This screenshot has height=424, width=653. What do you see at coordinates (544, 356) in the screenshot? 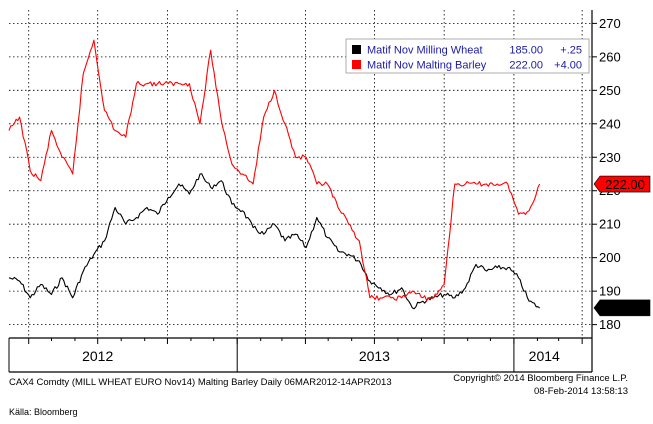
I see `year-label: 2014` at bounding box center [544, 356].